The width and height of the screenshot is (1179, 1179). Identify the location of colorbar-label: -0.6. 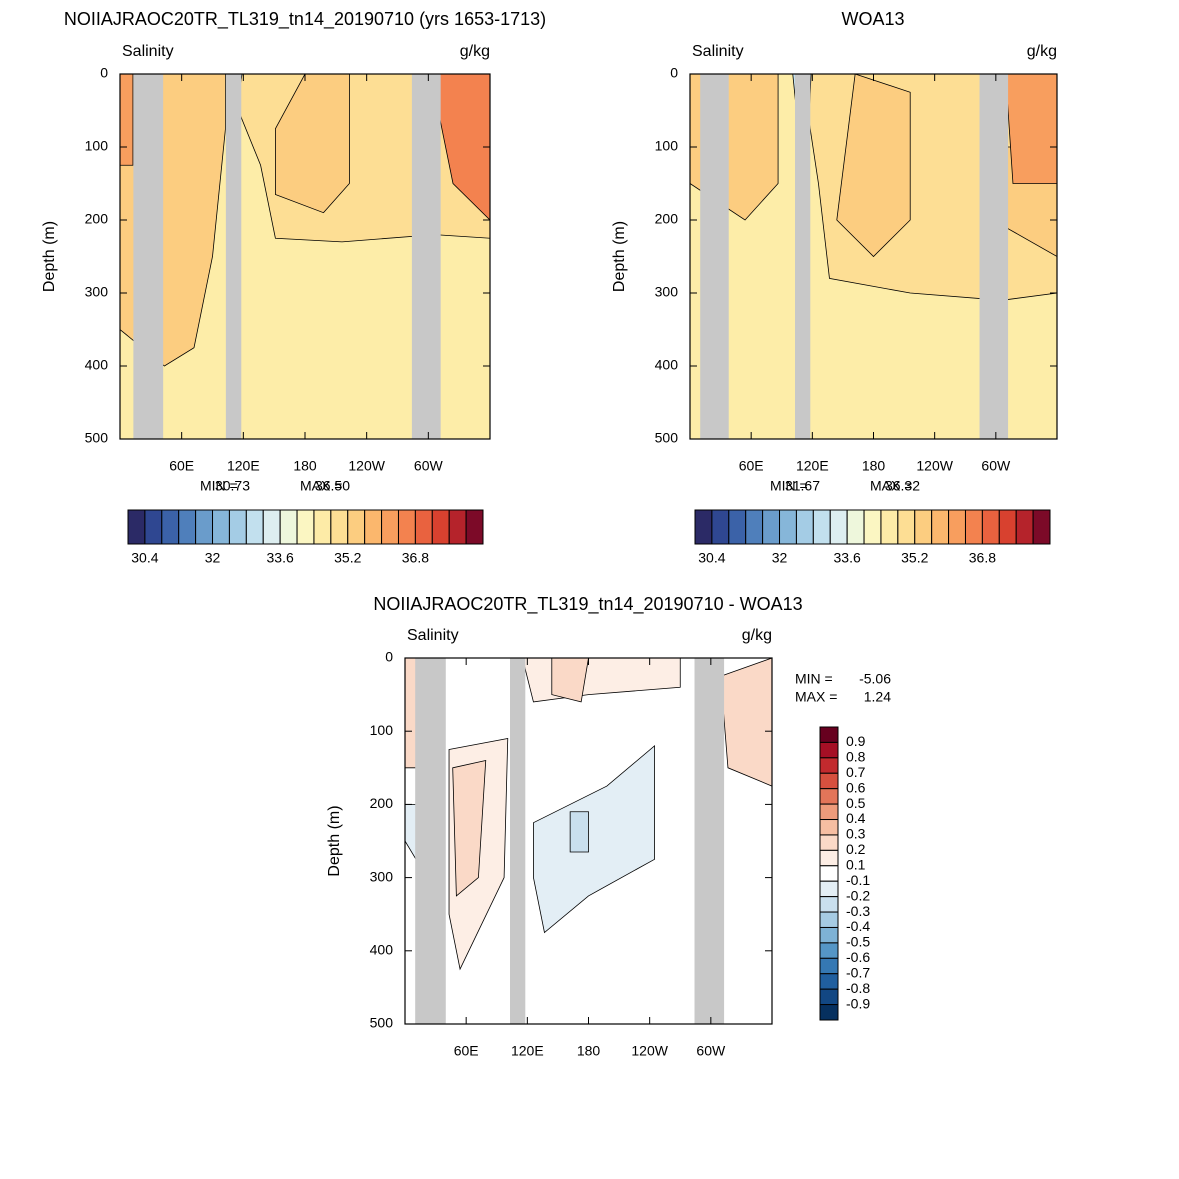
(858, 957).